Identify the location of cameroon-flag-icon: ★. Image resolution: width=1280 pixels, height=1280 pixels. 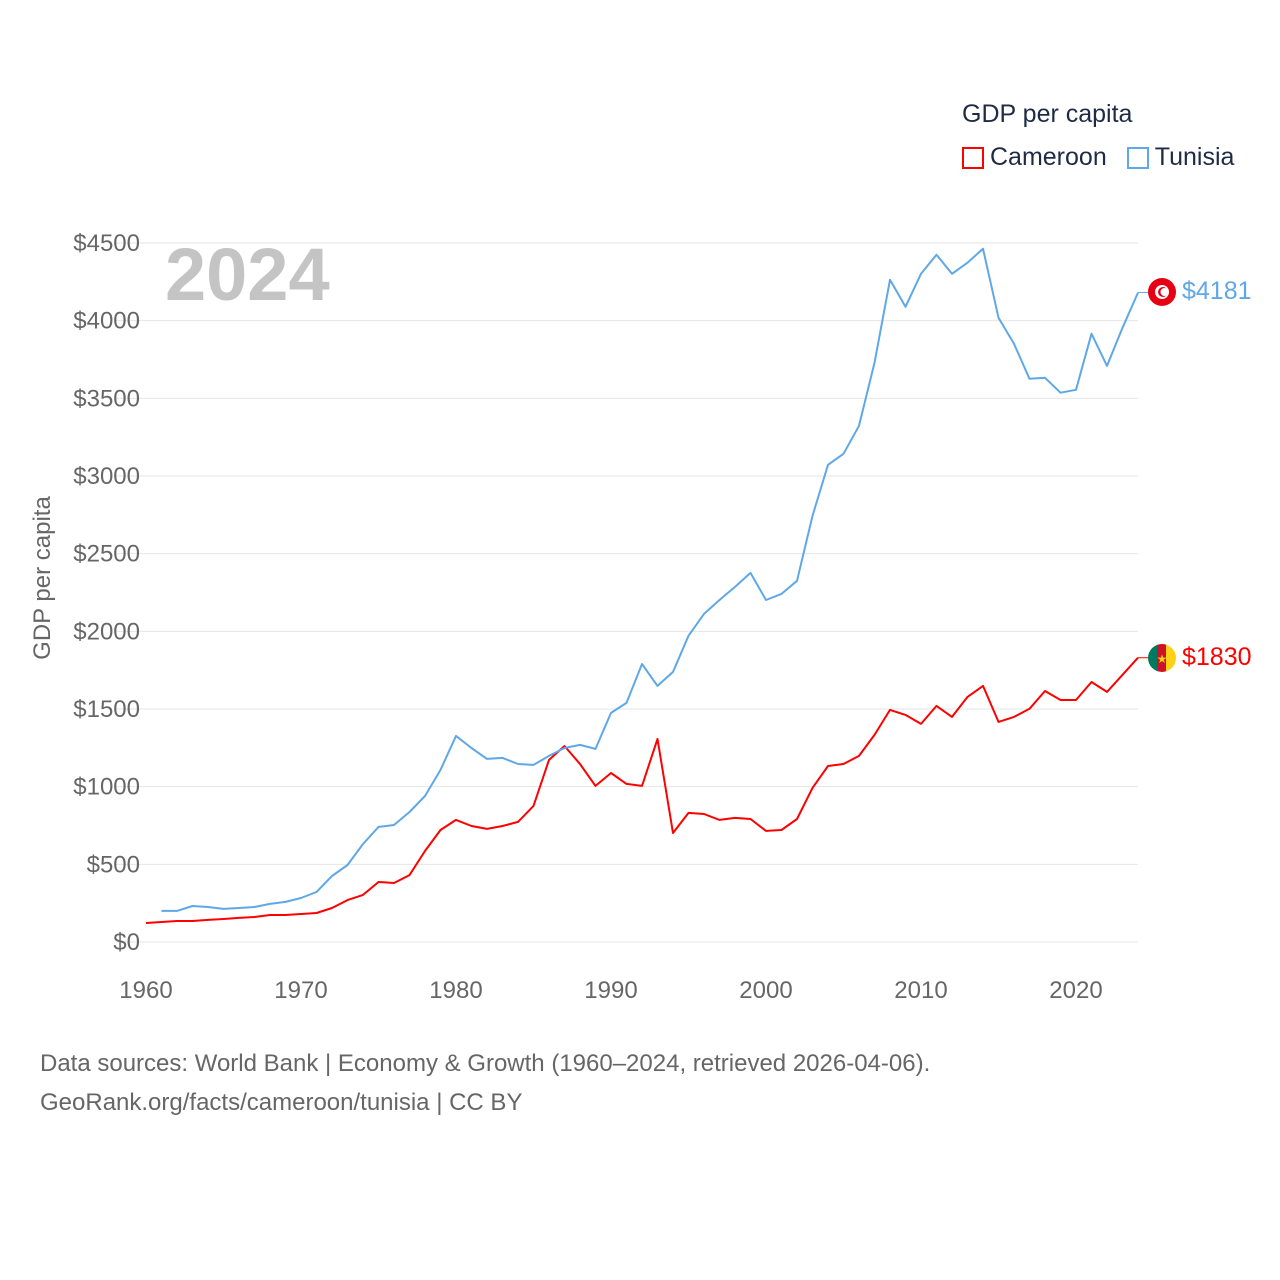
(1162, 658).